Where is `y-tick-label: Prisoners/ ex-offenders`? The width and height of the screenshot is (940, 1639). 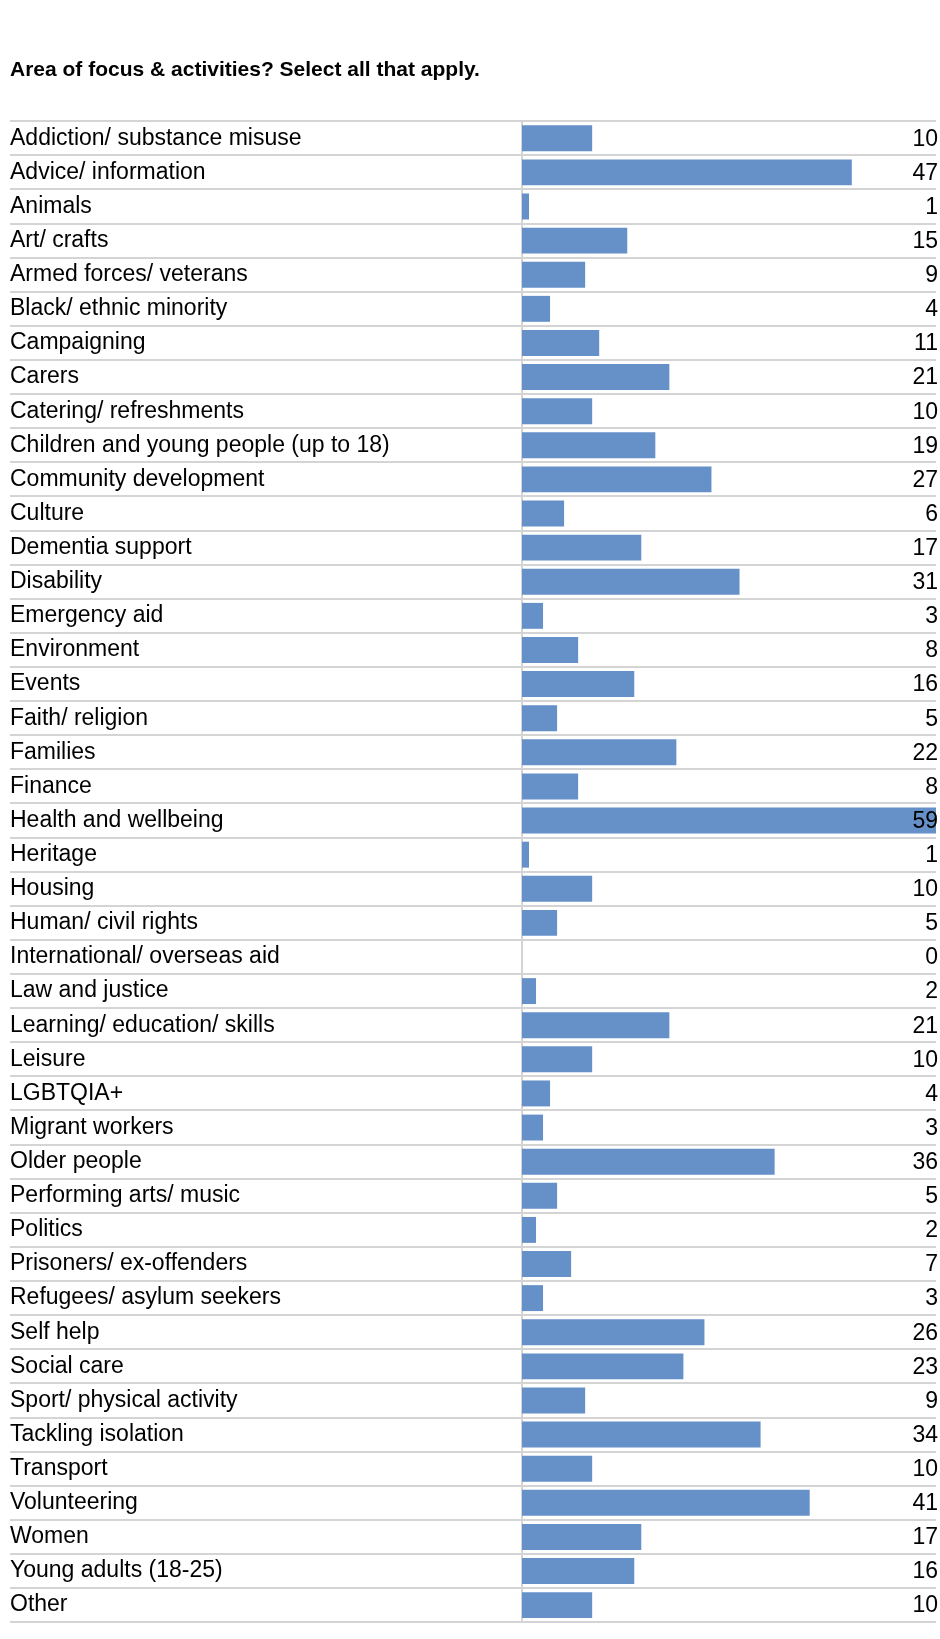
y-tick-label: Prisoners/ ex-offenders is located at coordinates (129, 1262).